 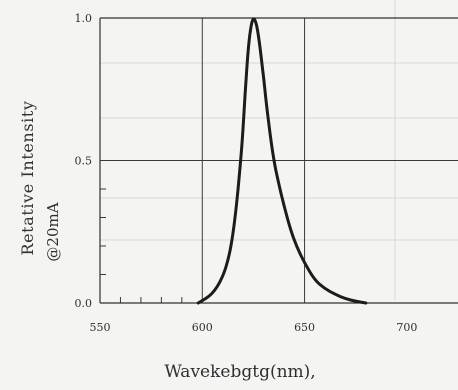 What do you see at coordinates (84, 18) in the screenshot?
I see `y-tick-label: 1.0` at bounding box center [84, 18].